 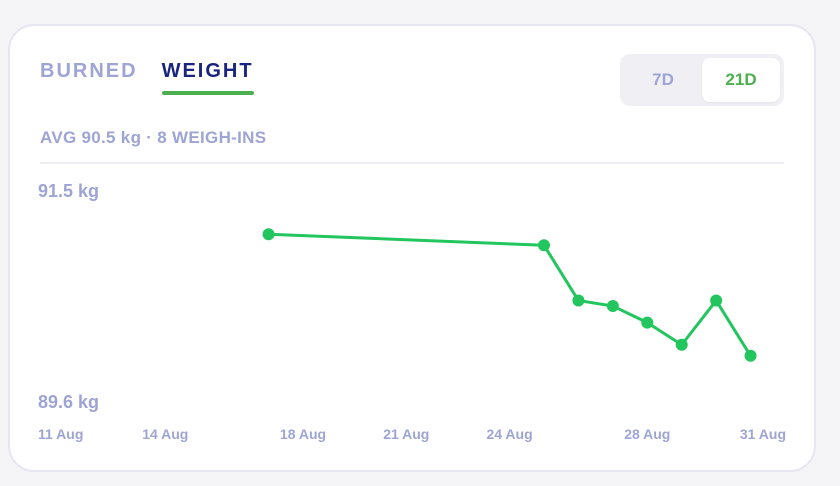 I want to click on x-tick-label: 28 Aug, so click(x=647, y=434).